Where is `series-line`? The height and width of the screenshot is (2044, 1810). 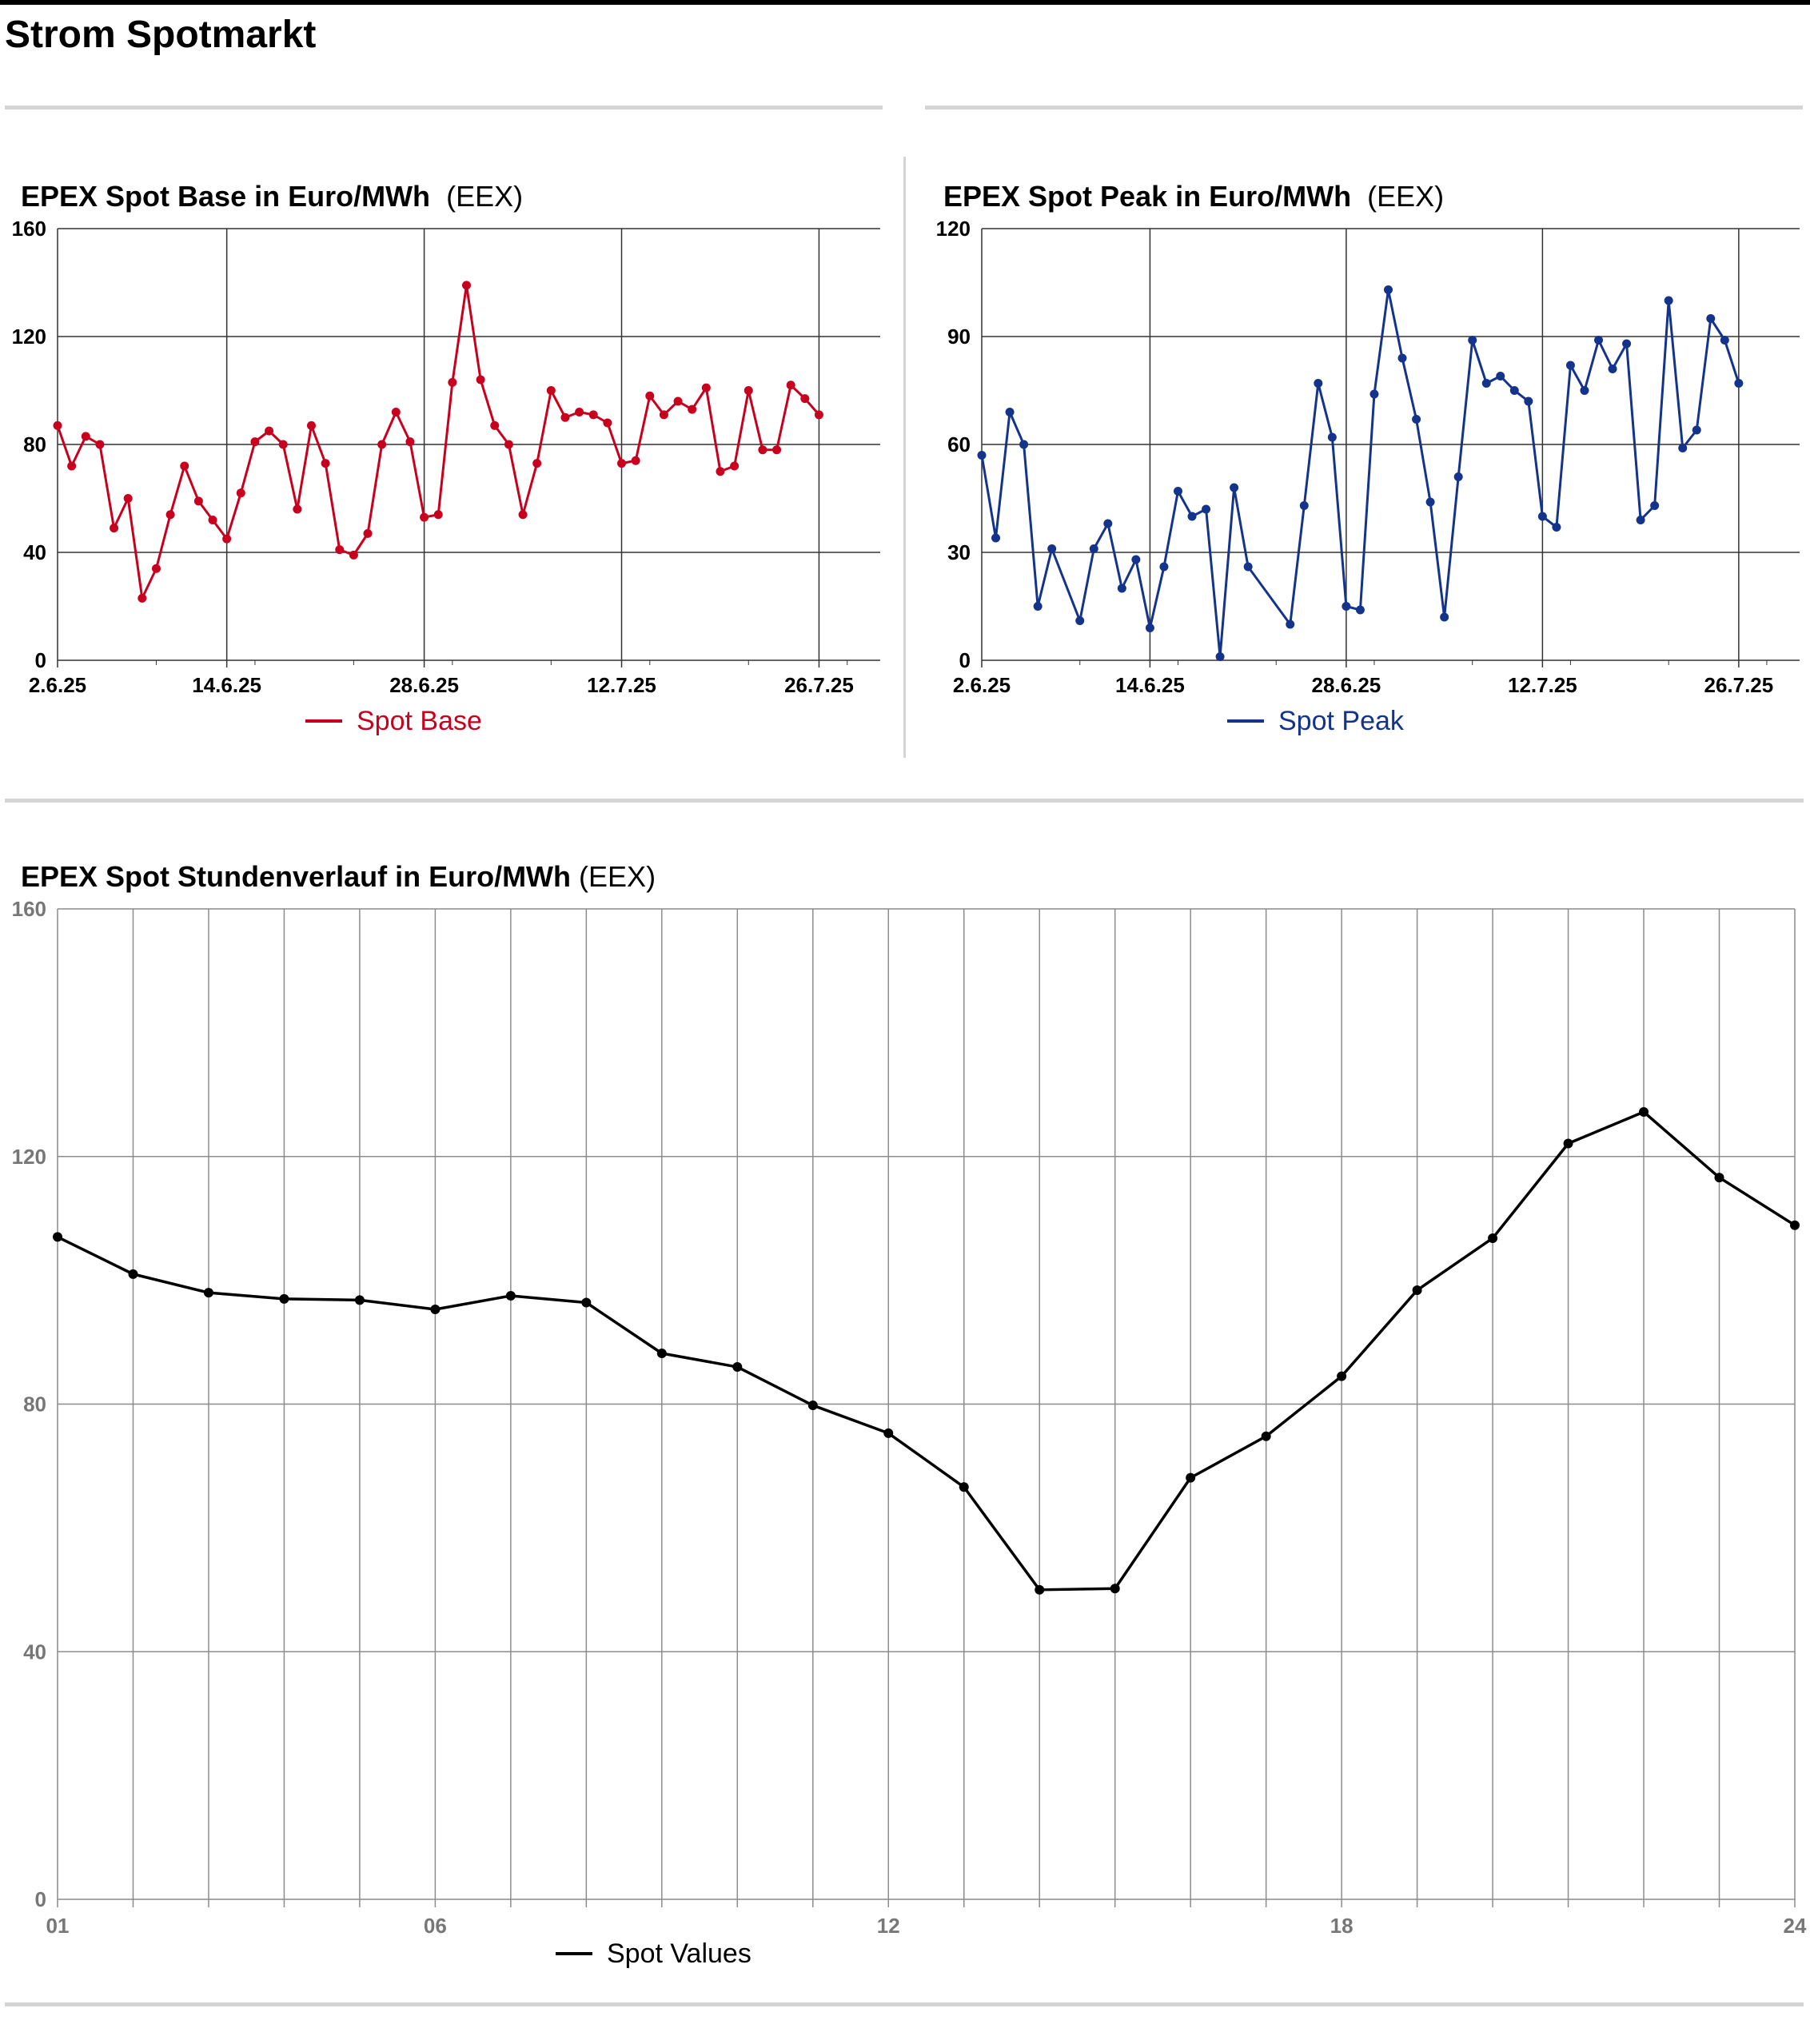 series-line is located at coordinates (438, 442).